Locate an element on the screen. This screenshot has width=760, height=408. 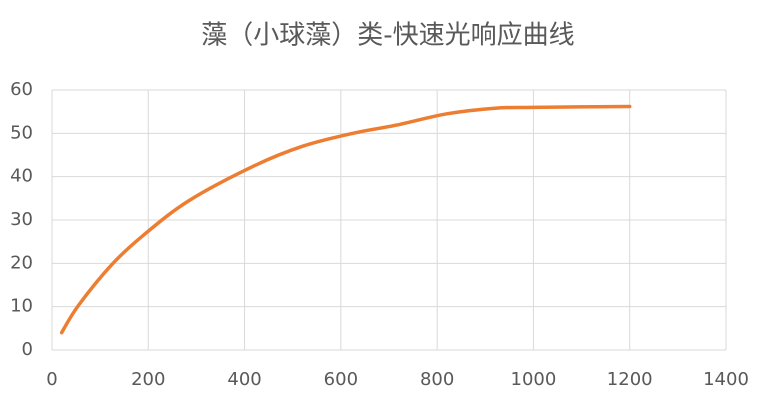
y-tick-label: 50 is located at coordinates (21, 132).